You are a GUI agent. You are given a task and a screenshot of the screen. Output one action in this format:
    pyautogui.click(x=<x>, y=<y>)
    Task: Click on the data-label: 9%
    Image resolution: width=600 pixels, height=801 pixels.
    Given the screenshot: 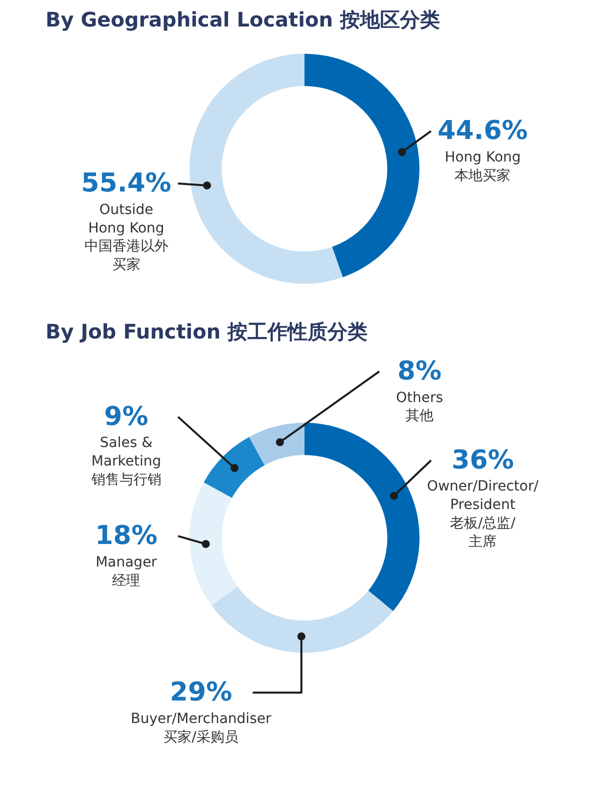 What is the action you would take?
    pyautogui.click(x=126, y=417)
    